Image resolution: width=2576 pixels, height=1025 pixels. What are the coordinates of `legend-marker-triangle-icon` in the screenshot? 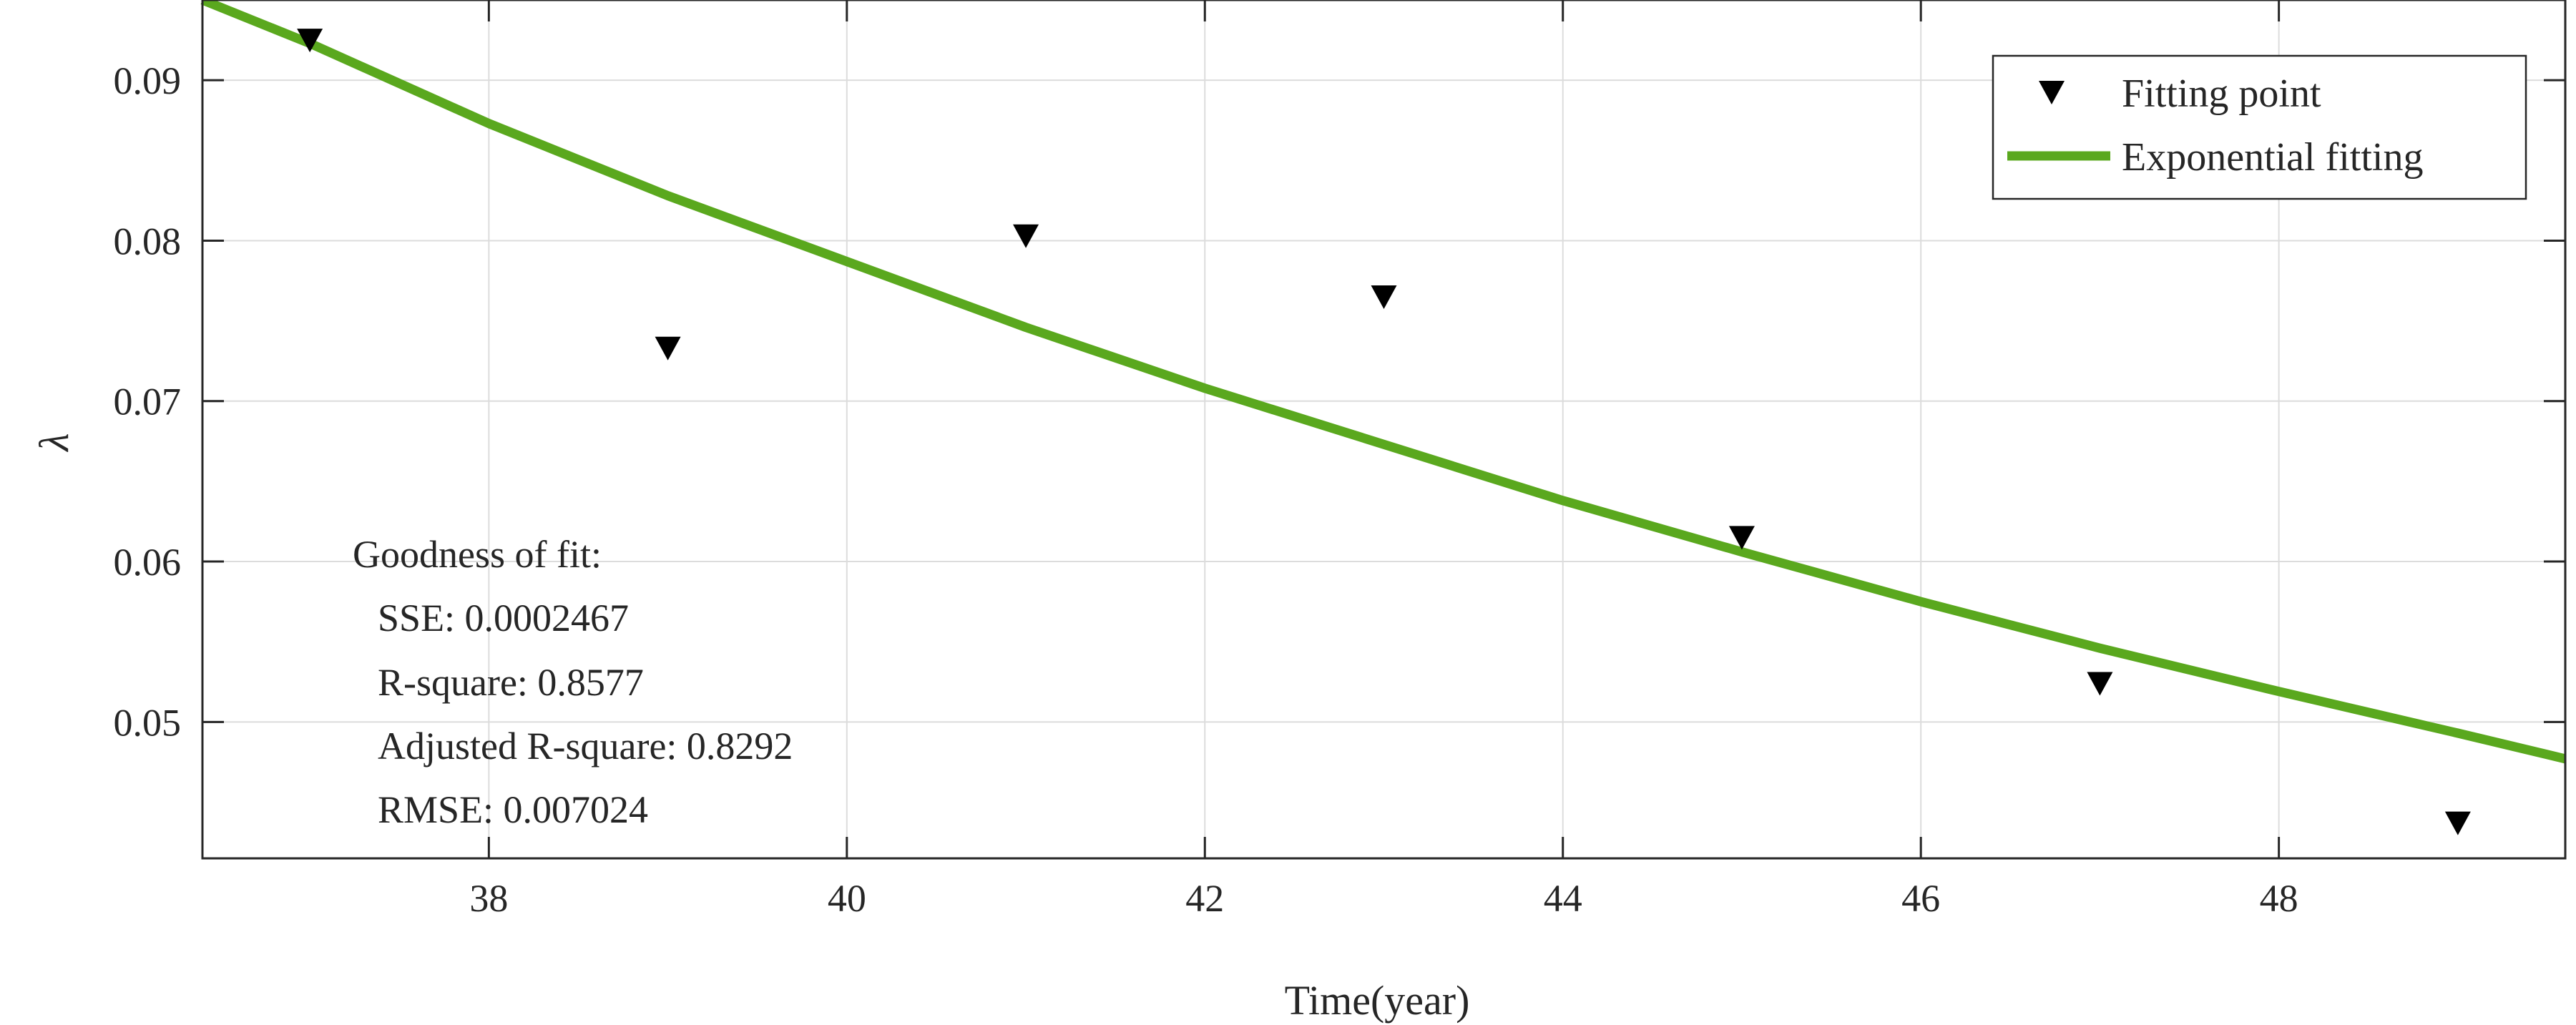 It's located at (2052, 92).